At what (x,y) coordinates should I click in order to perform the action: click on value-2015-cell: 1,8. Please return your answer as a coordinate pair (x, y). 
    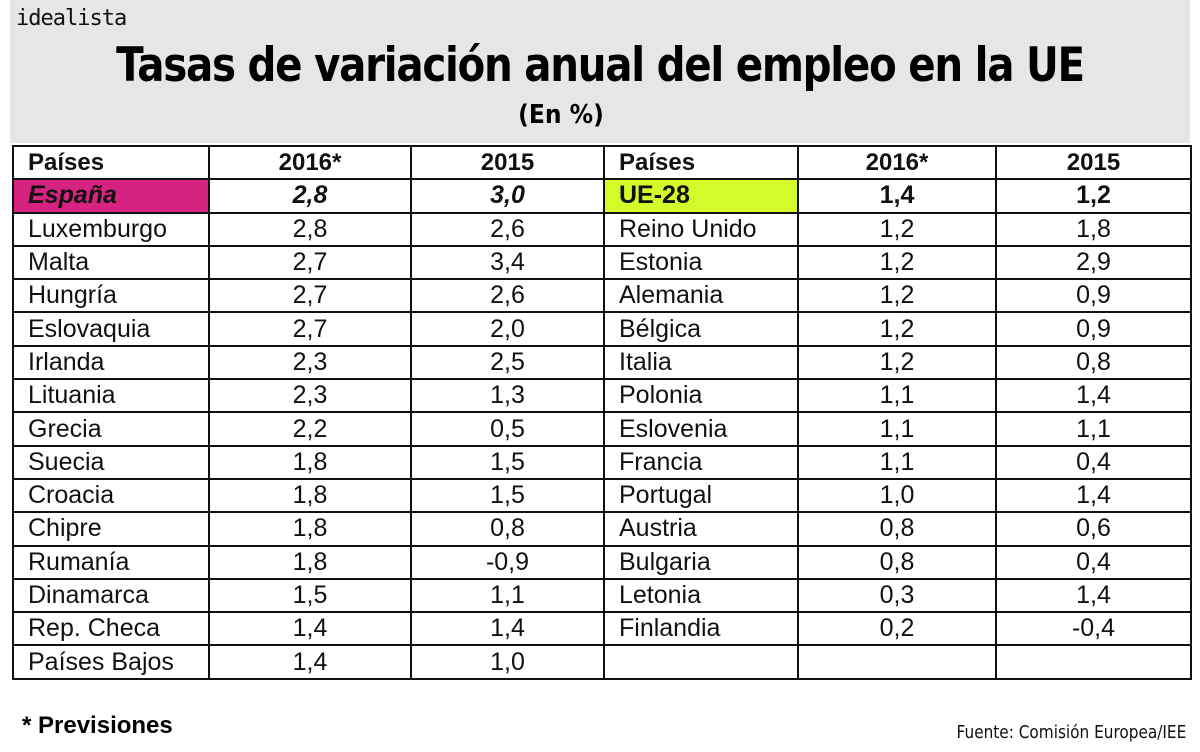
    Looking at the image, I should click on (1093, 229).